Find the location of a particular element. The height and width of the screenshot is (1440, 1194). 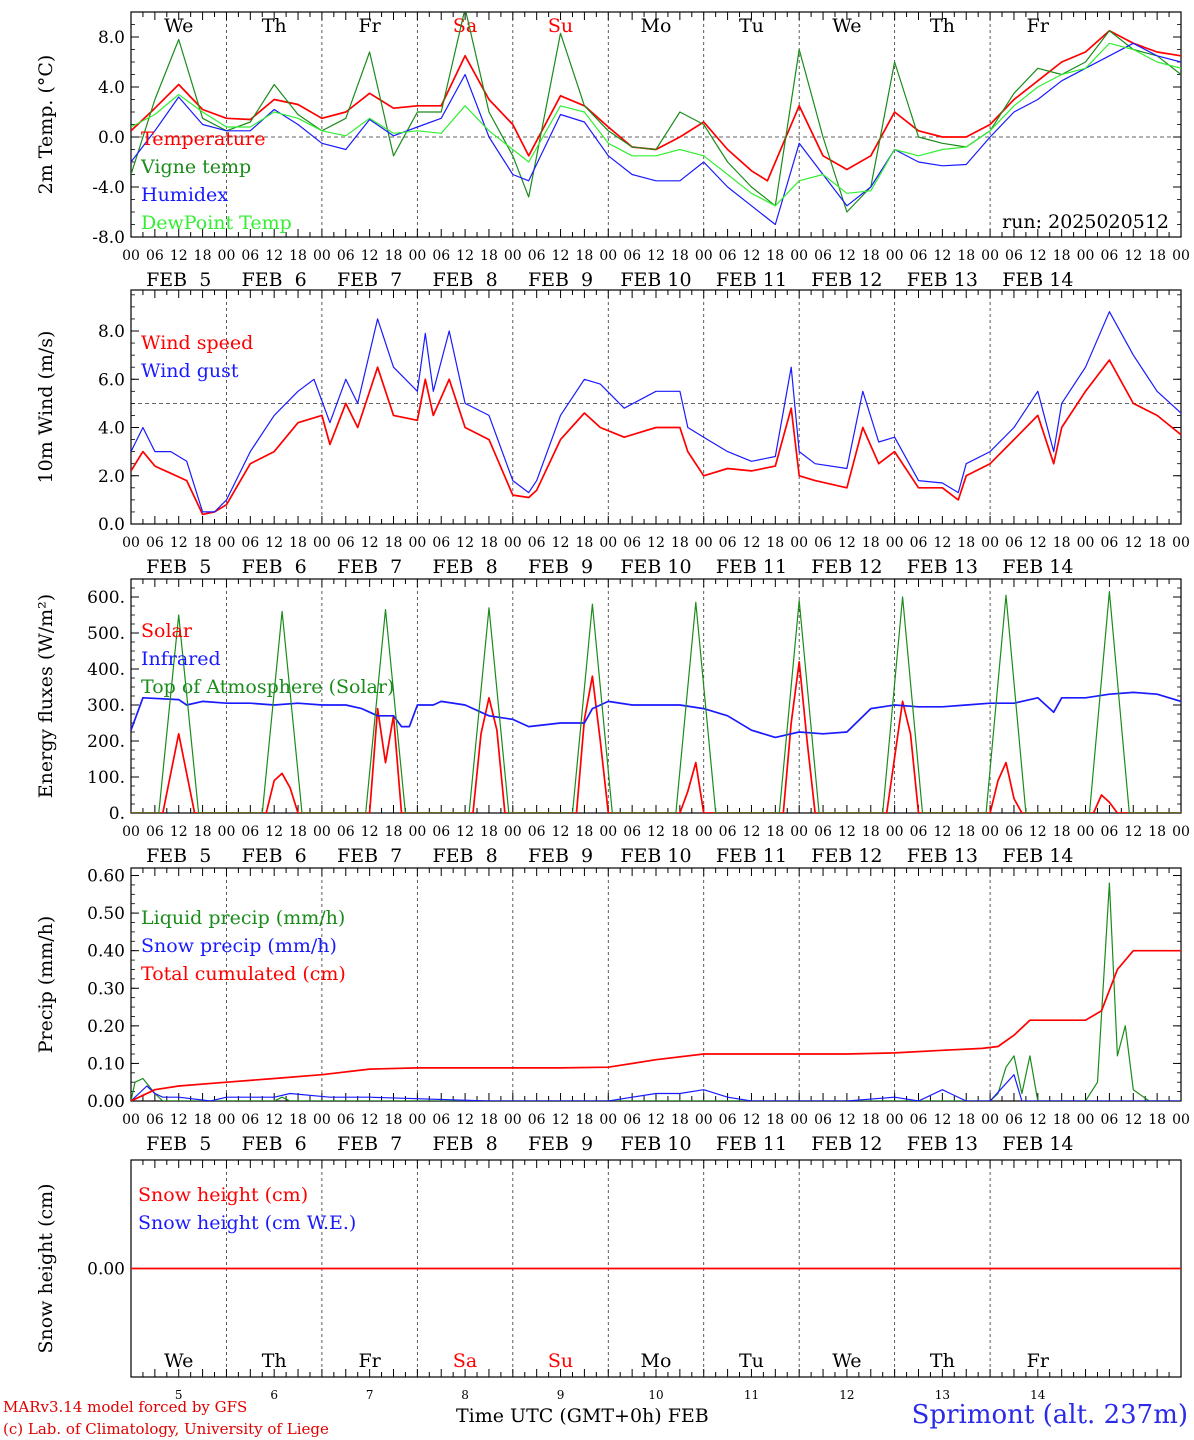

date-label: FEB 5 is located at coordinates (178, 280).